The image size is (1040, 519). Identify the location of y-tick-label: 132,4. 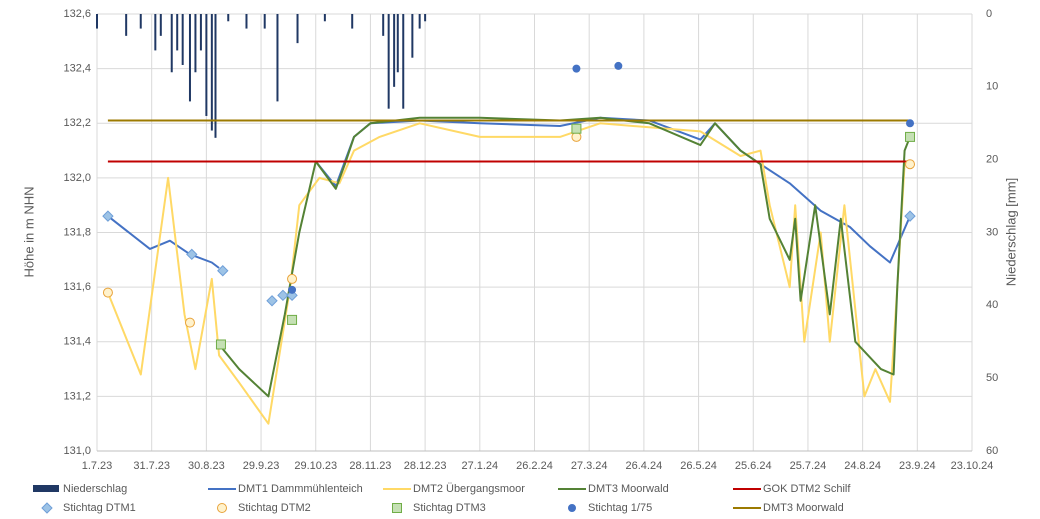
(77, 69).